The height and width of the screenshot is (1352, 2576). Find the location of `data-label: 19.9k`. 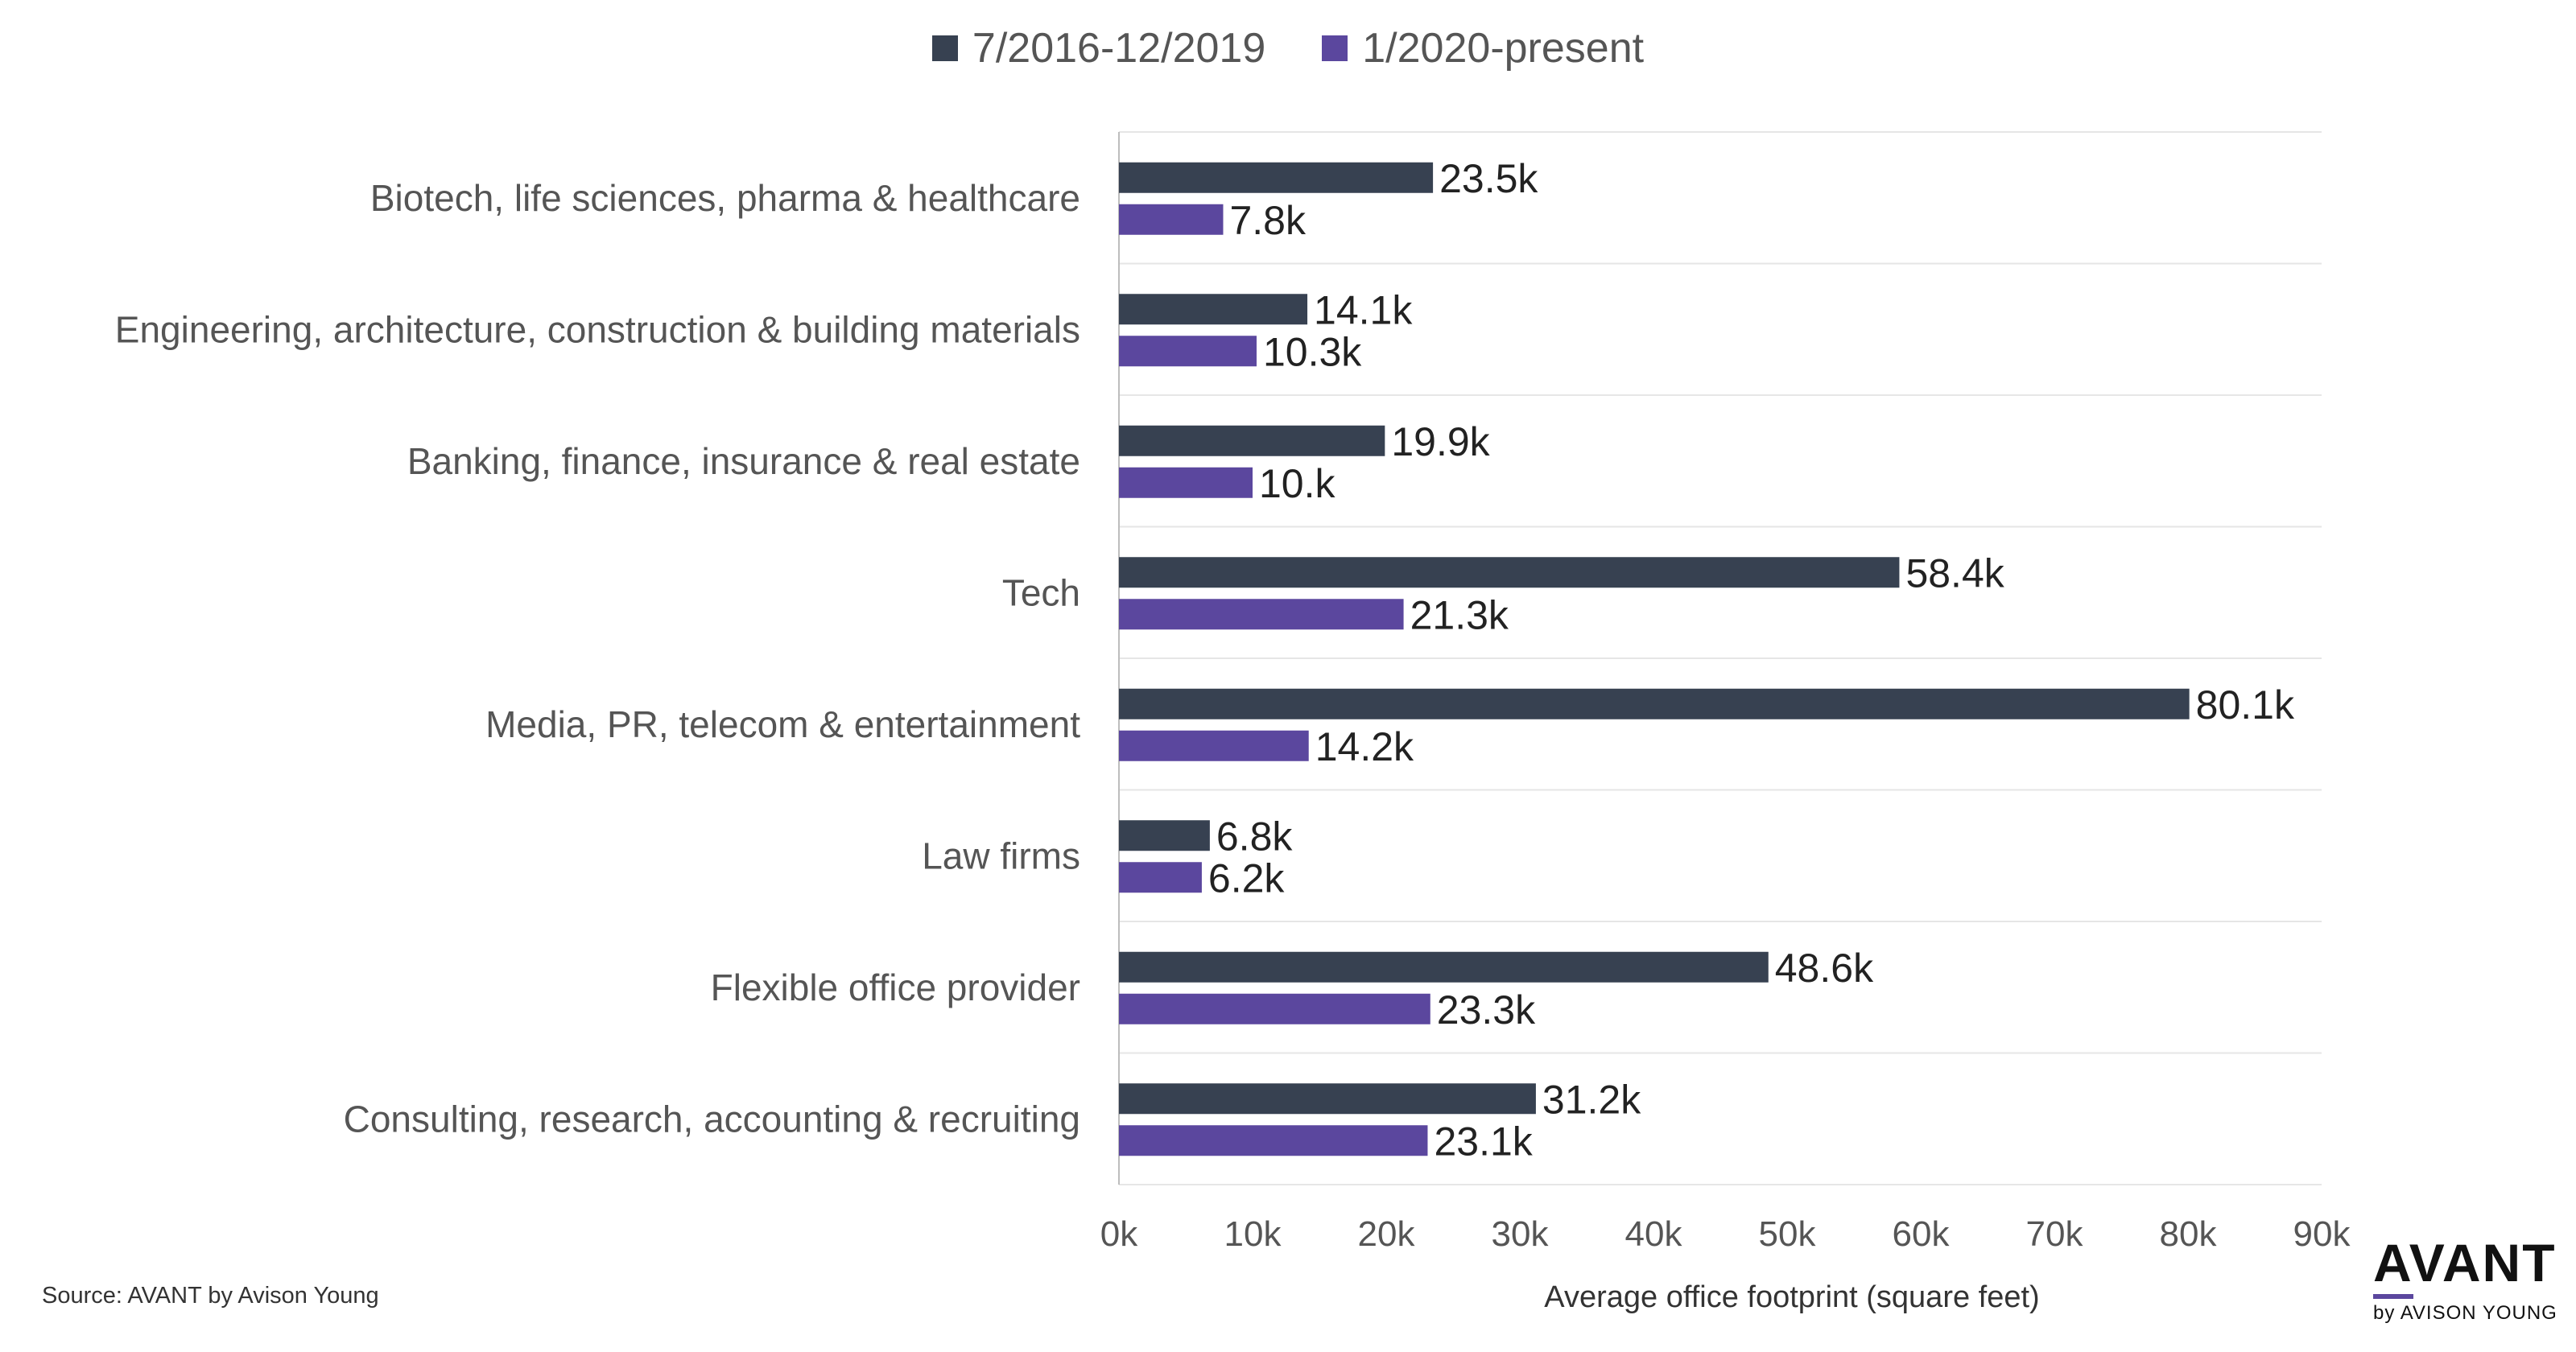

data-label: 19.9k is located at coordinates (1440, 441).